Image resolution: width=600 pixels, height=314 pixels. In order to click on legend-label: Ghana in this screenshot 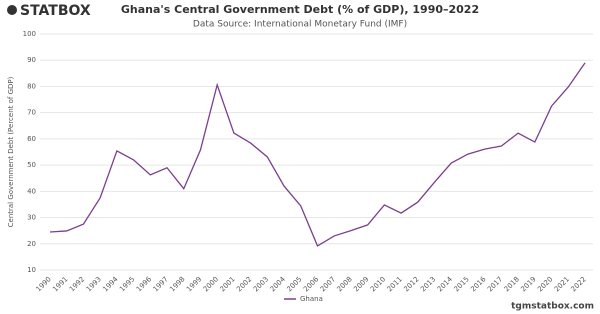, I will do `click(311, 299)`.